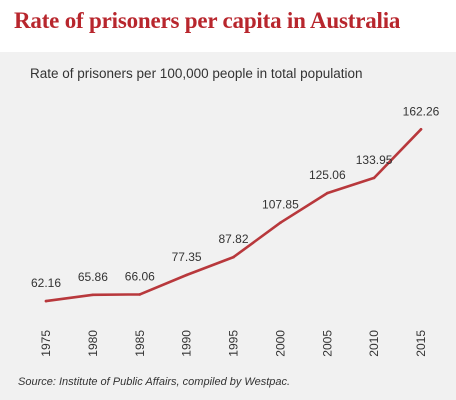  What do you see at coordinates (327, 175) in the screenshot?
I see `data-label: 125.06` at bounding box center [327, 175].